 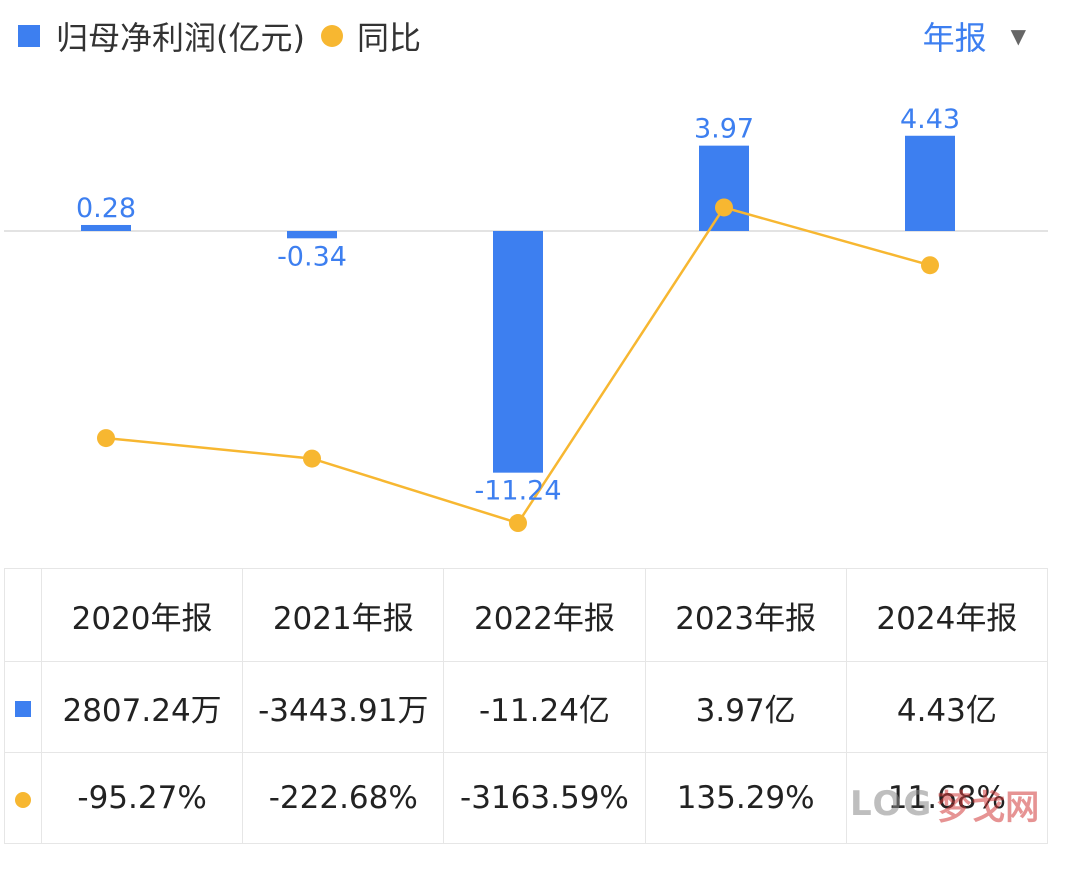 What do you see at coordinates (23, 615) in the screenshot?
I see `table-corner-cell` at bounding box center [23, 615].